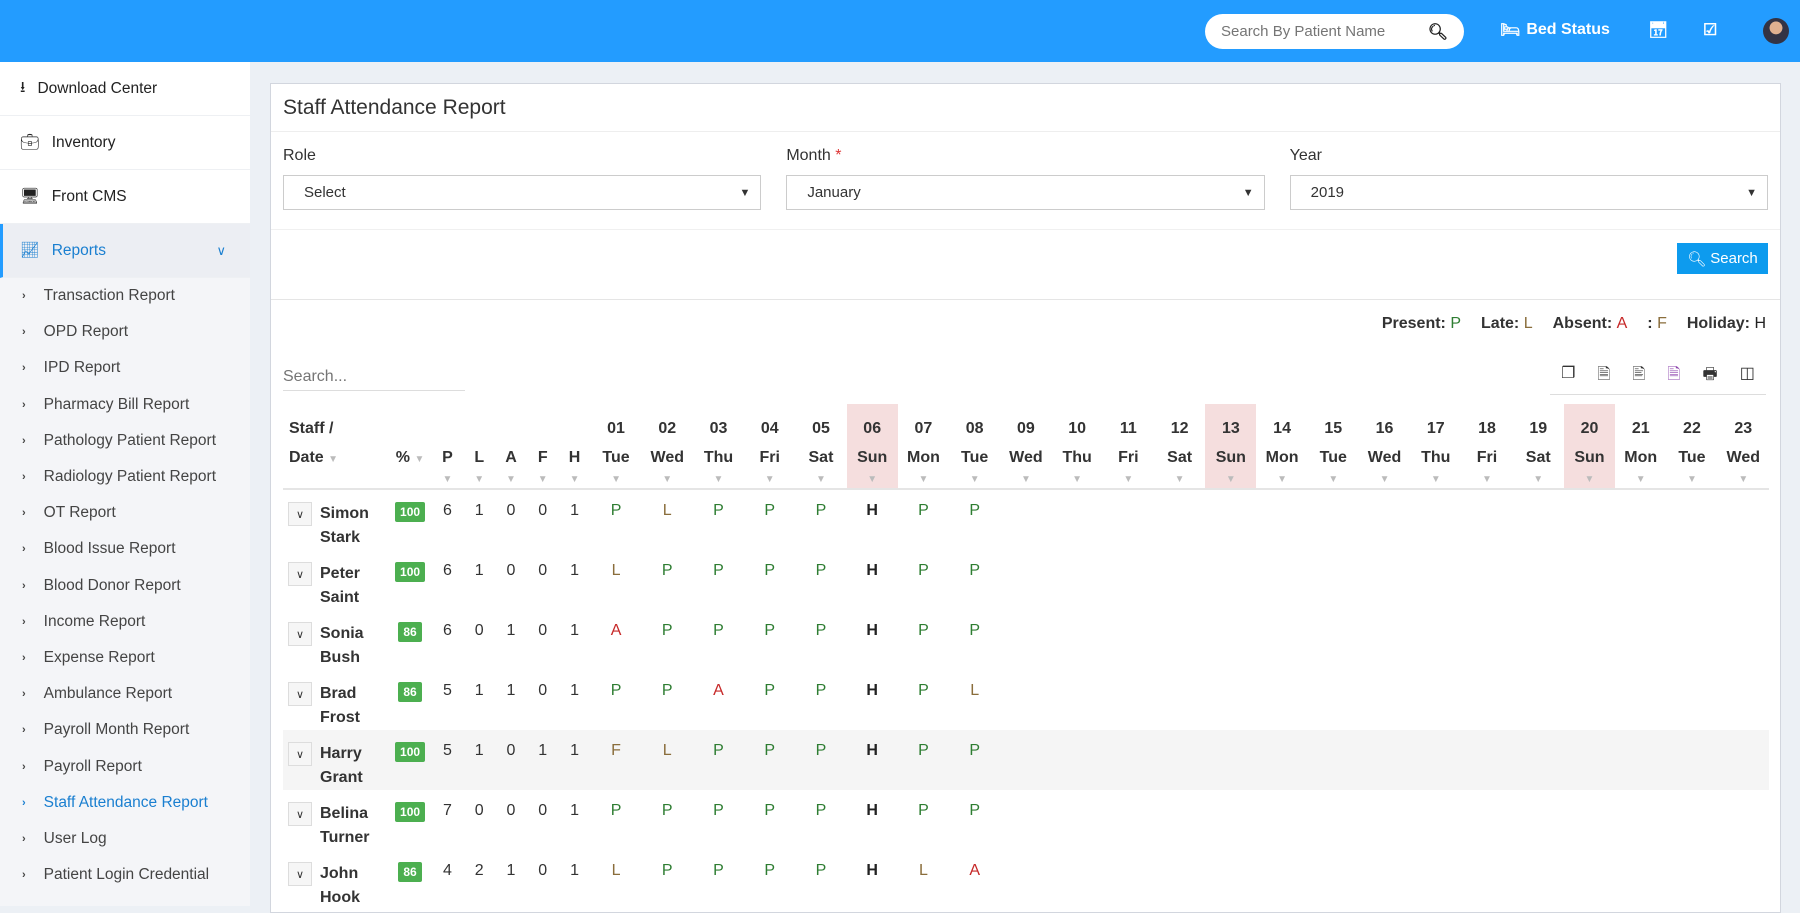 The width and height of the screenshot is (1800, 913). I want to click on column-day-20: 20 Sun ▼, so click(1589, 447).